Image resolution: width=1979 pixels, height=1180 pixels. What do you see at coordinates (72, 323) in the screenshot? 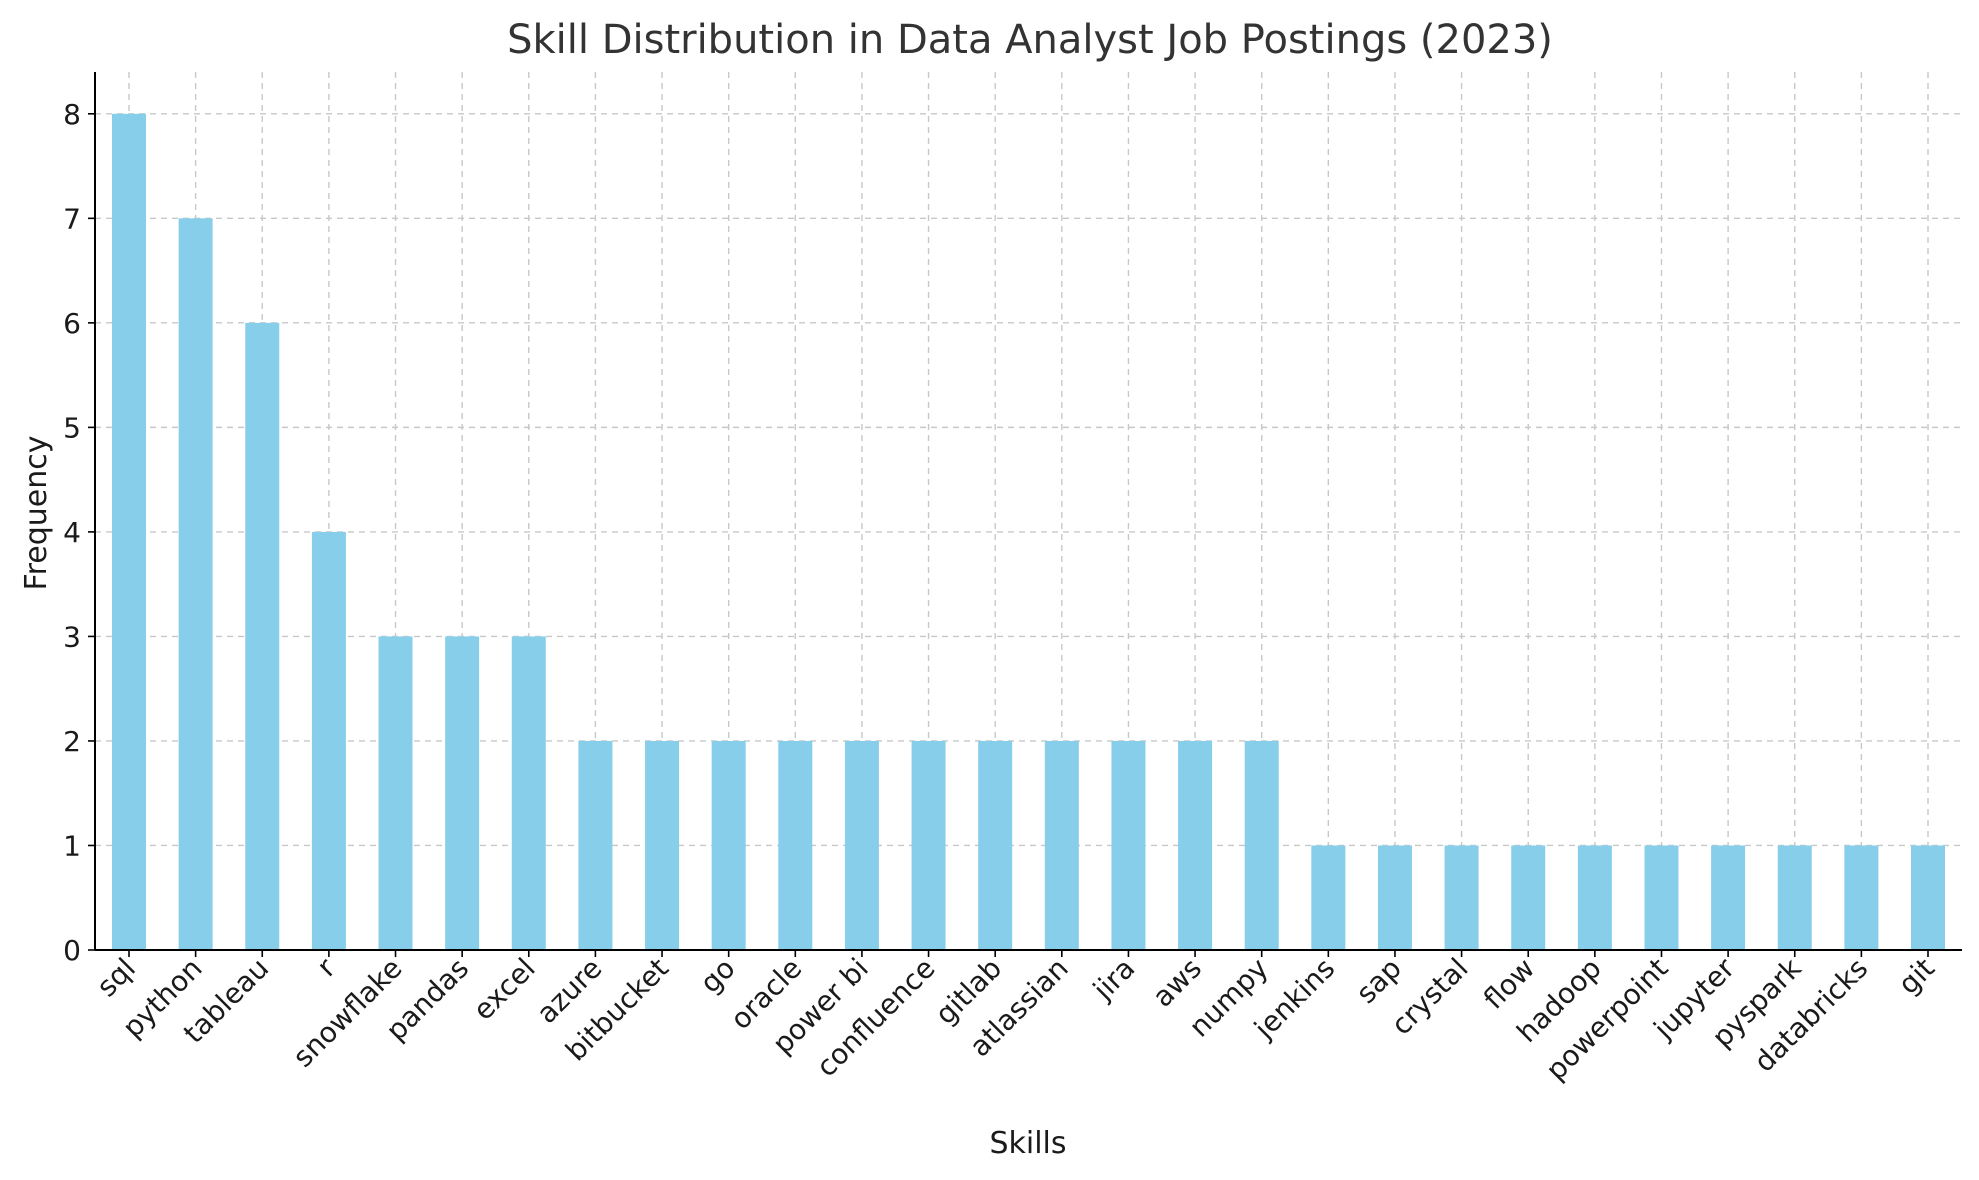
I see `y-tick-label: 6` at bounding box center [72, 323].